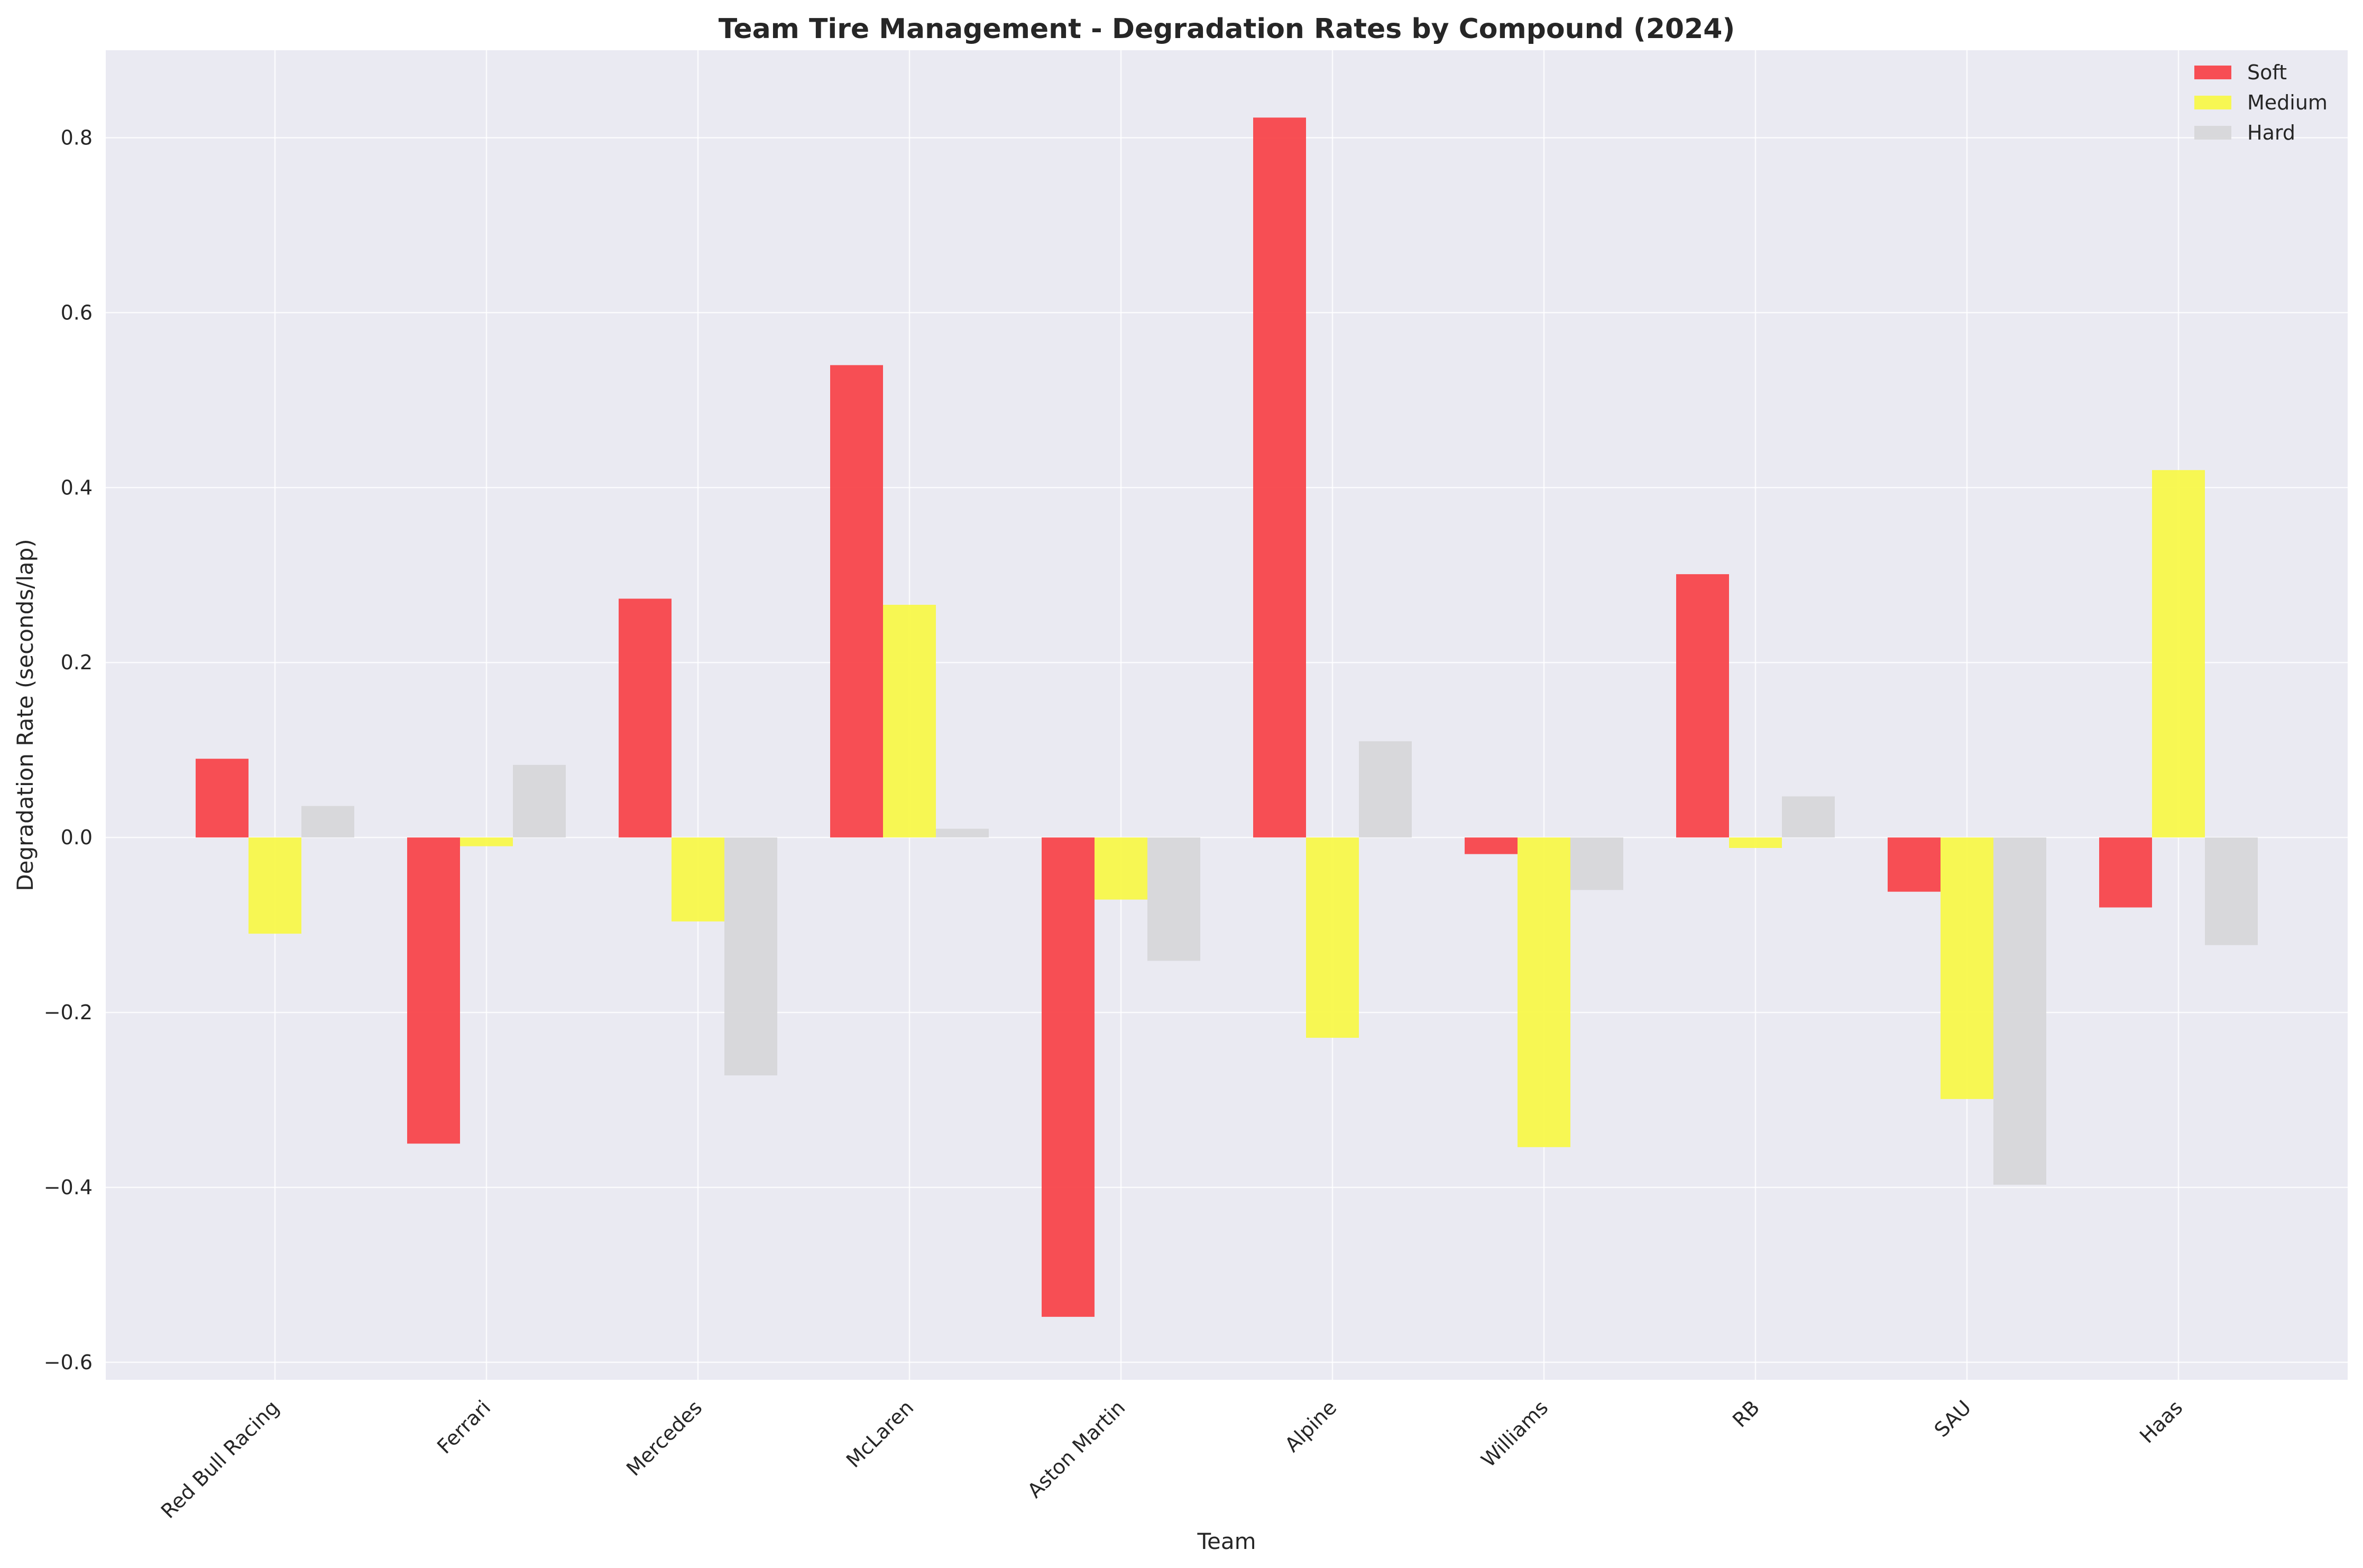 Image resolution: width=2363 pixels, height=1568 pixels. What do you see at coordinates (222, 798) in the screenshot?
I see `bar-soft-red-bull-racing` at bounding box center [222, 798].